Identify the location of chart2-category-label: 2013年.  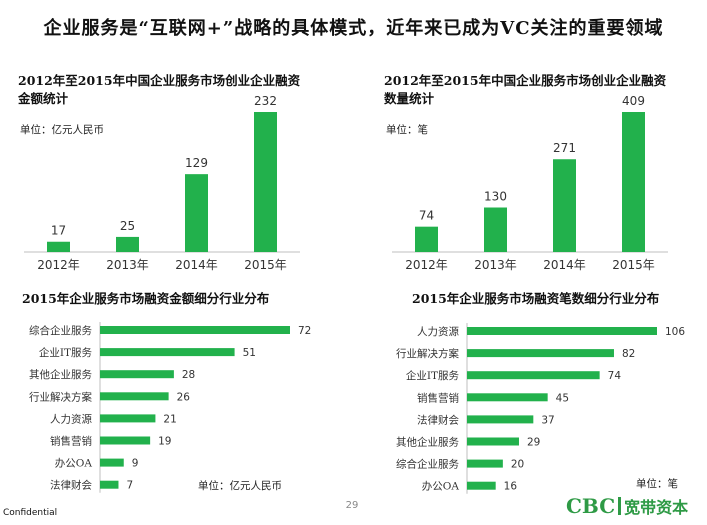
(495, 265).